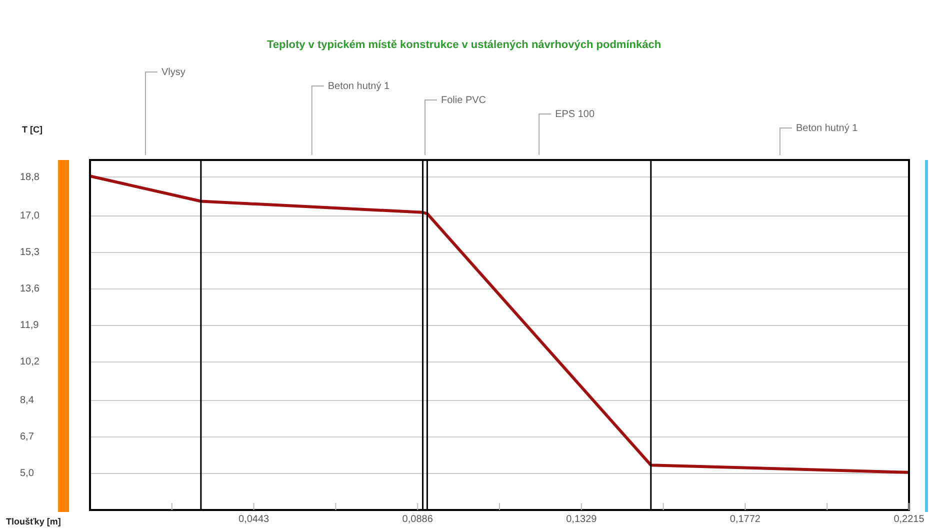 The image size is (929, 530). What do you see at coordinates (27, 474) in the screenshot?
I see `y-tick-label: 5,0` at bounding box center [27, 474].